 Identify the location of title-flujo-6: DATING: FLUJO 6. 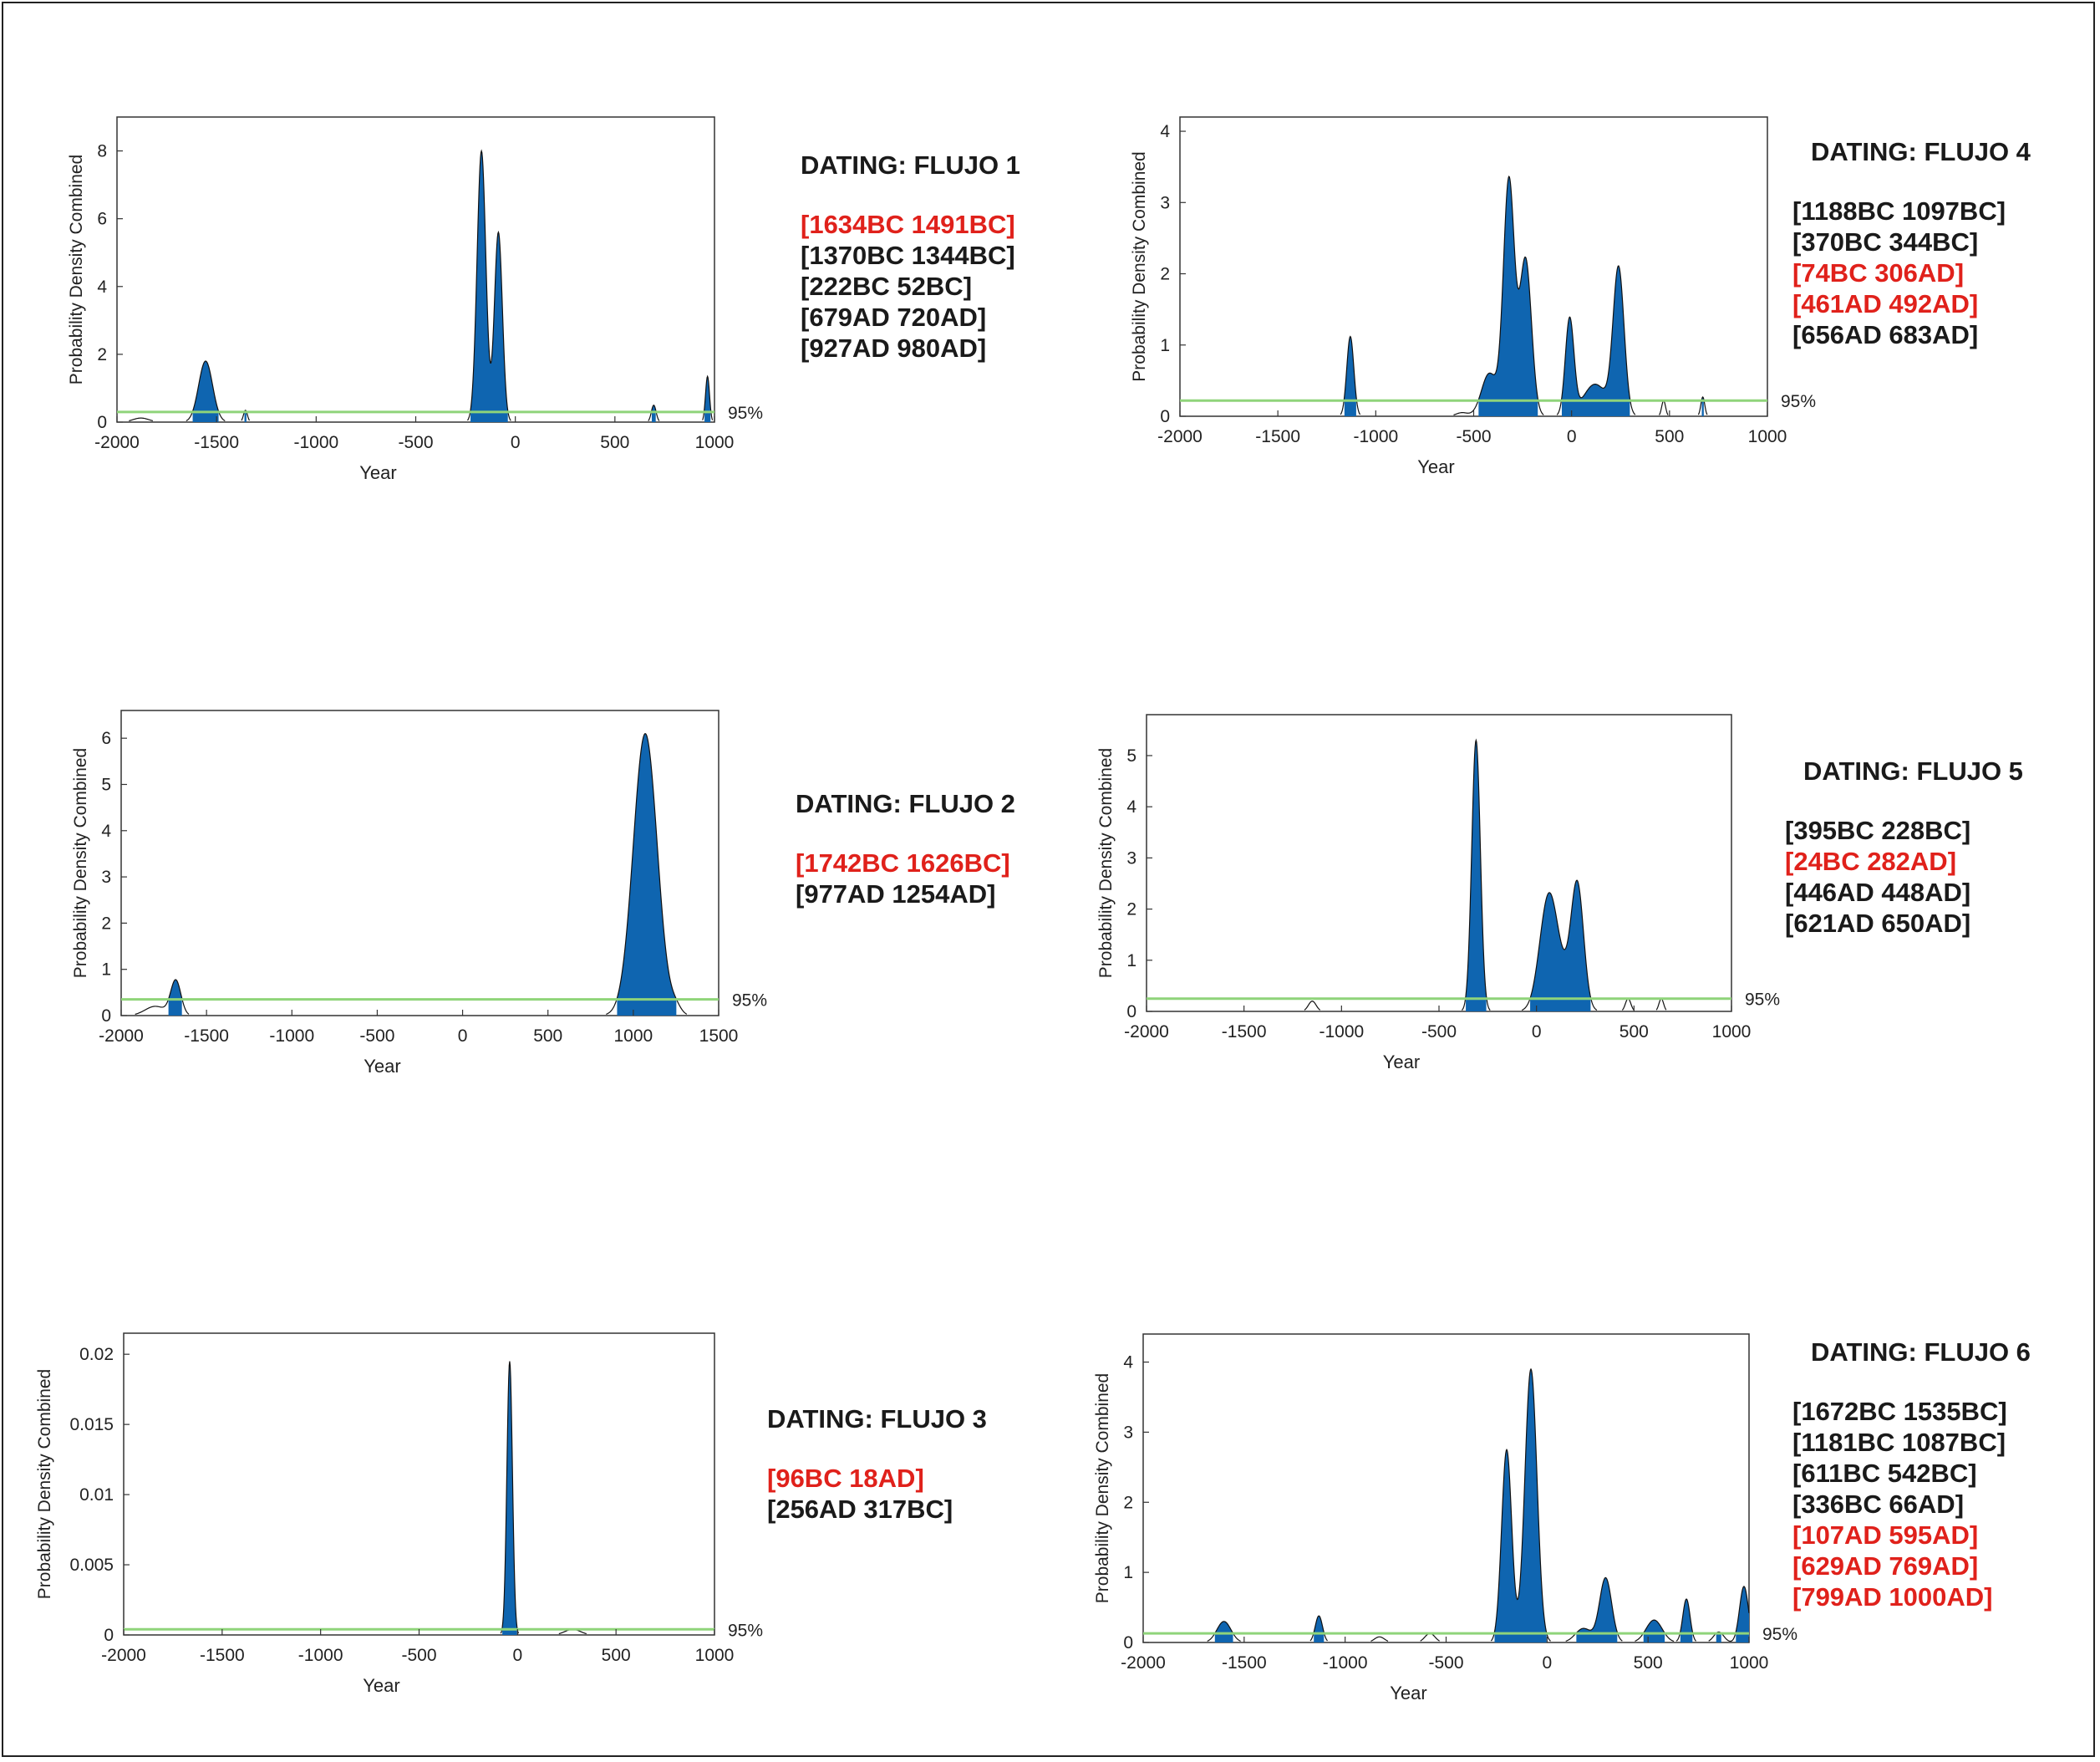
(1921, 1352).